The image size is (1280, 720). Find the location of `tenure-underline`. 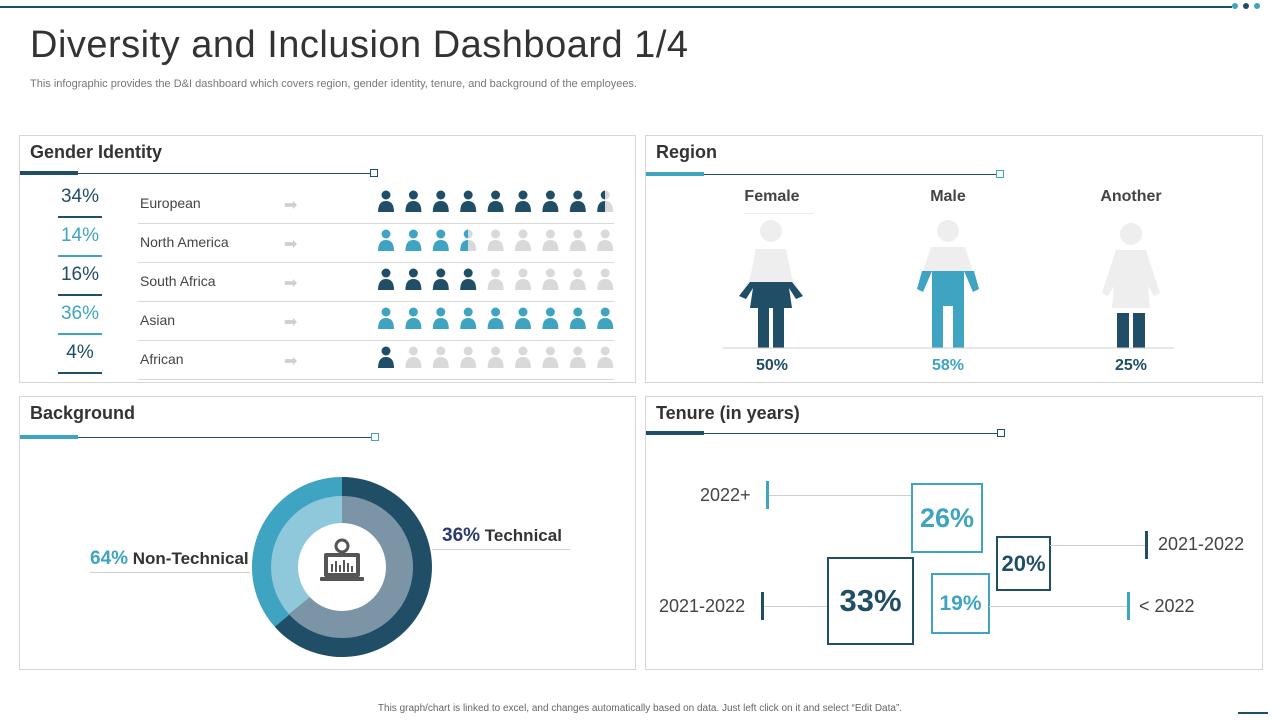

tenure-underline is located at coordinates (825, 433).